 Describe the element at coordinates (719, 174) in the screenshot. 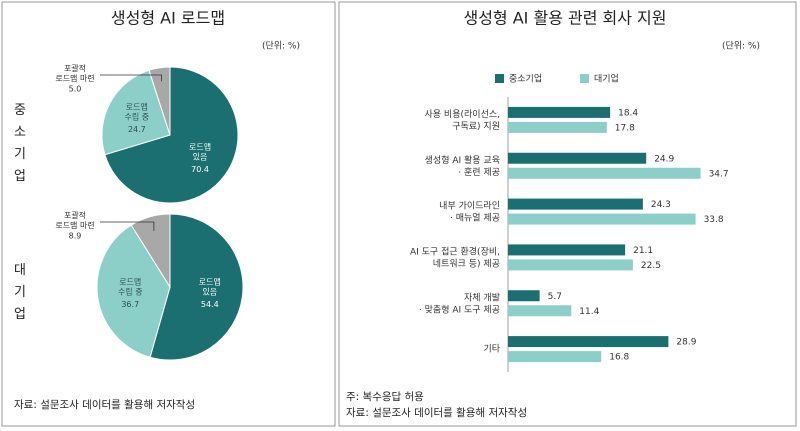

I see `bar-value: 34.7` at that location.